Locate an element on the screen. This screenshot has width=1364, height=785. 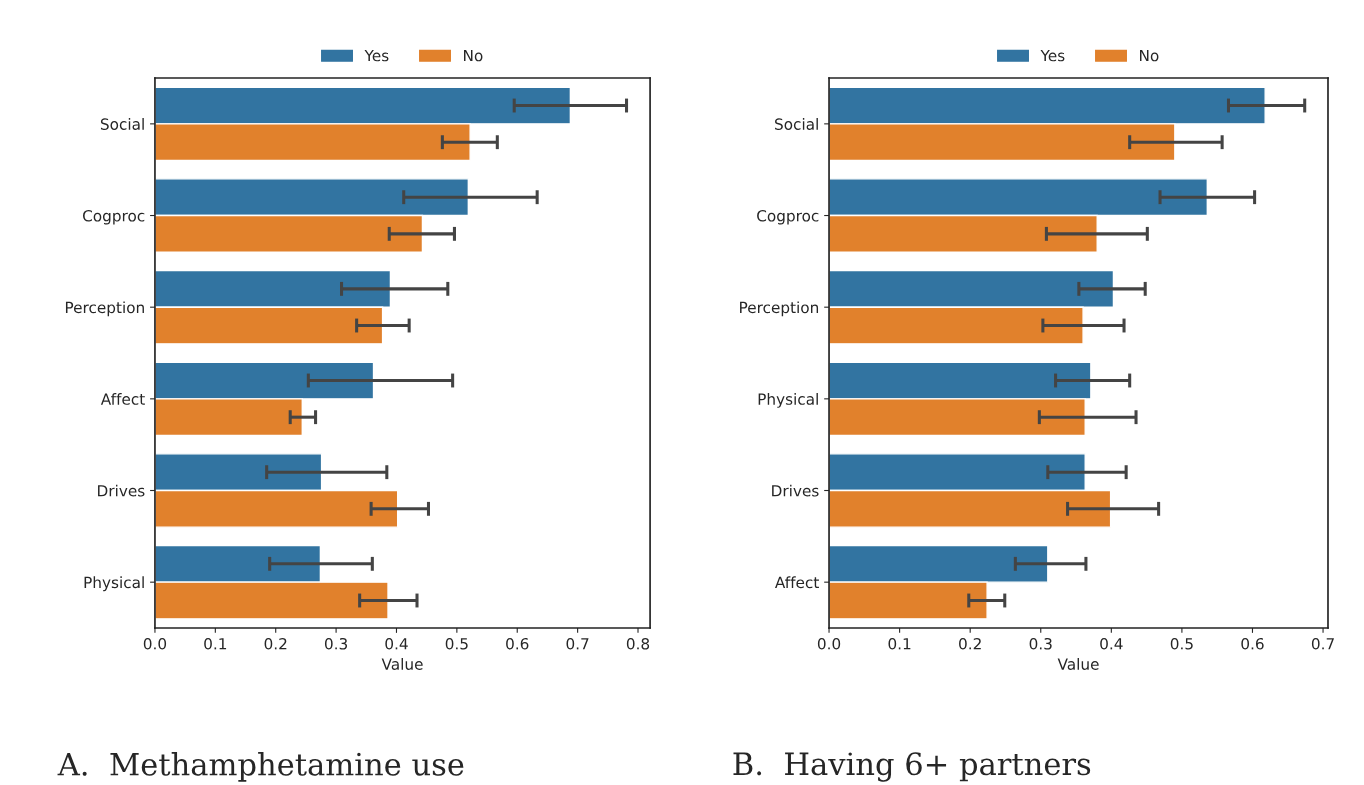
x-tick-label: 0.8 is located at coordinates (638, 643).